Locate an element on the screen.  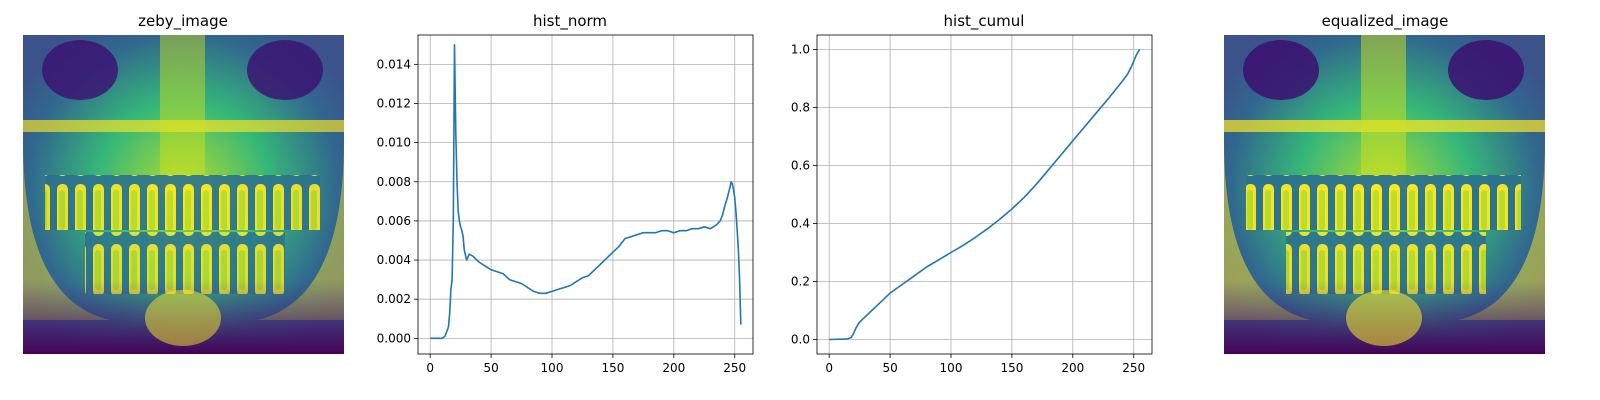
y-tick-label: 0.010 is located at coordinates (394, 143).